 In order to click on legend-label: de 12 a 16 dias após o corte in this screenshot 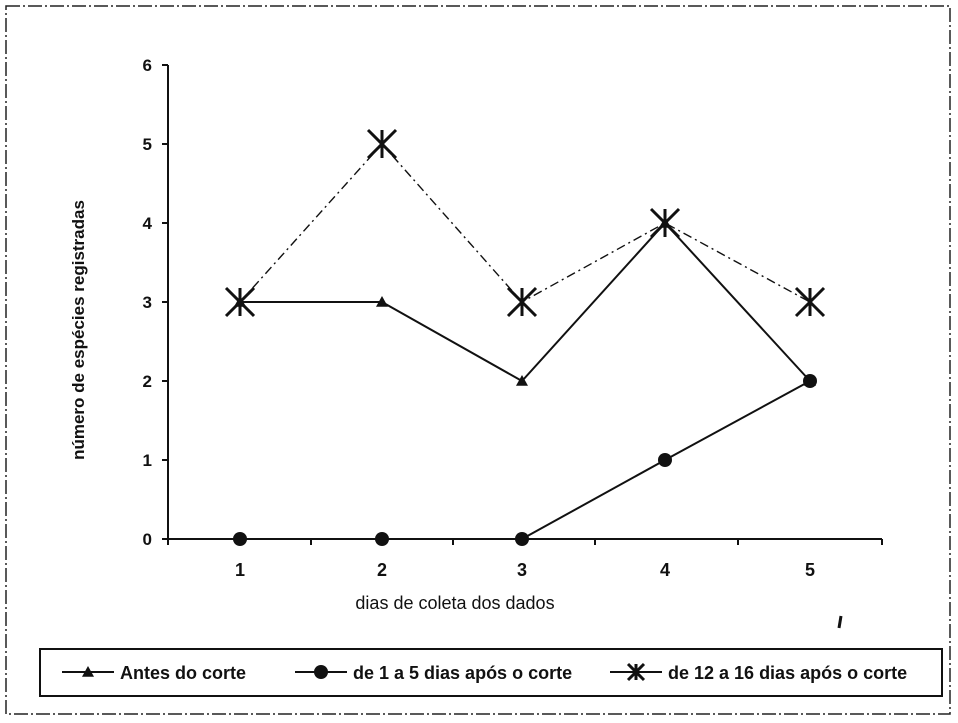, I will do `click(787, 673)`.